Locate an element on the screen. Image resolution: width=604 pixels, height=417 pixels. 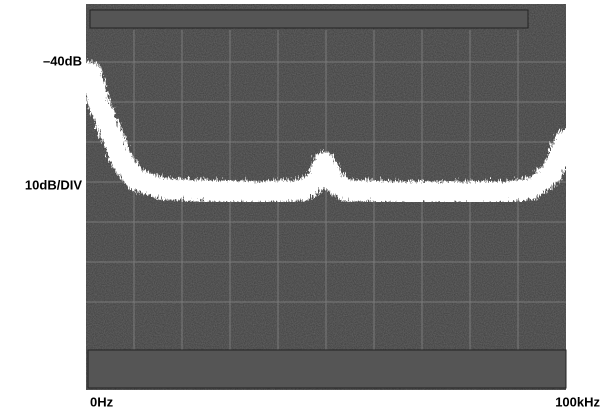
top-bar is located at coordinates (309, 19).